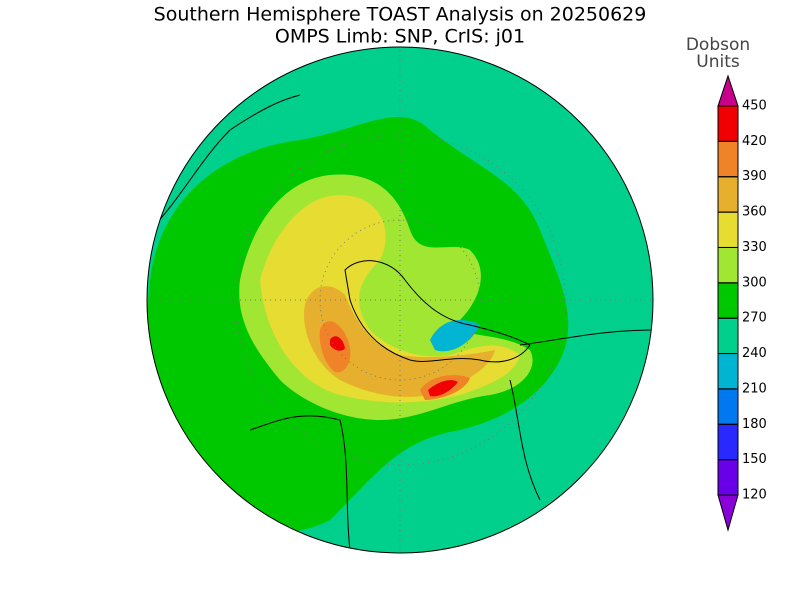 This screenshot has width=800, height=600. What do you see at coordinates (400, 37) in the screenshot?
I see `subtitle: OMPS Limb: SNP, CrIS: j01` at bounding box center [400, 37].